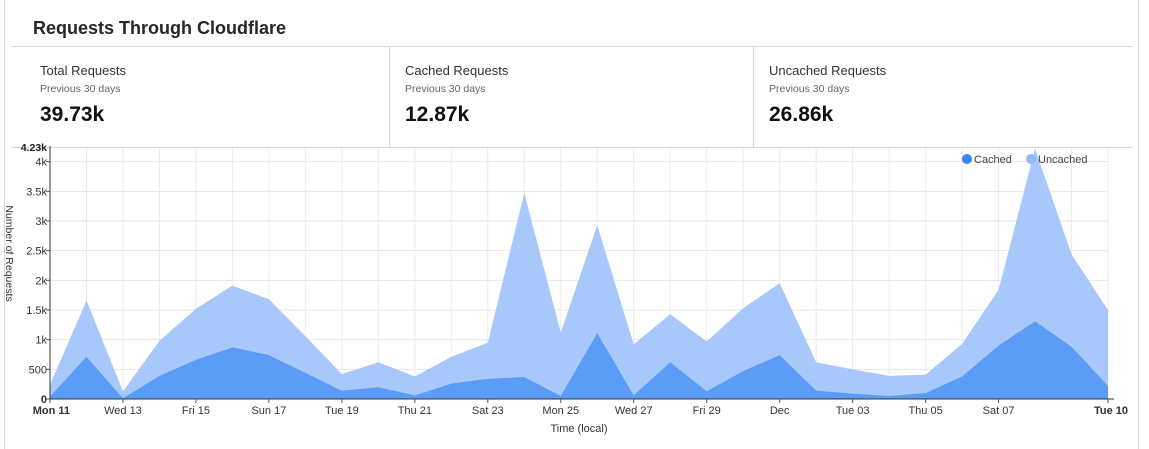 The width and height of the screenshot is (1149, 449). Describe the element at coordinates (41, 341) in the screenshot. I see `y-tick-label: 1k` at that location.